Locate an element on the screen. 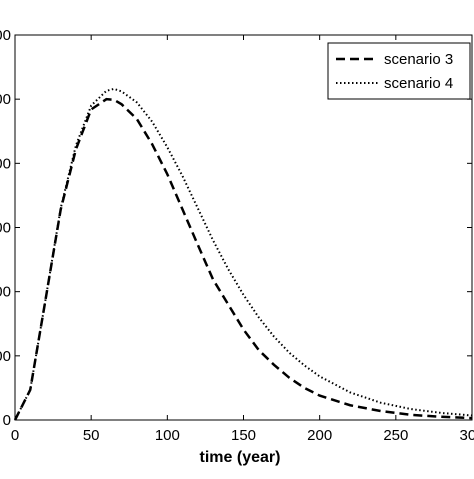  legend-box is located at coordinates (399, 71).